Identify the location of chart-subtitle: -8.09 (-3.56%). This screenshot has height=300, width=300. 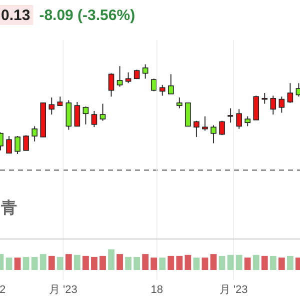
(87, 15).